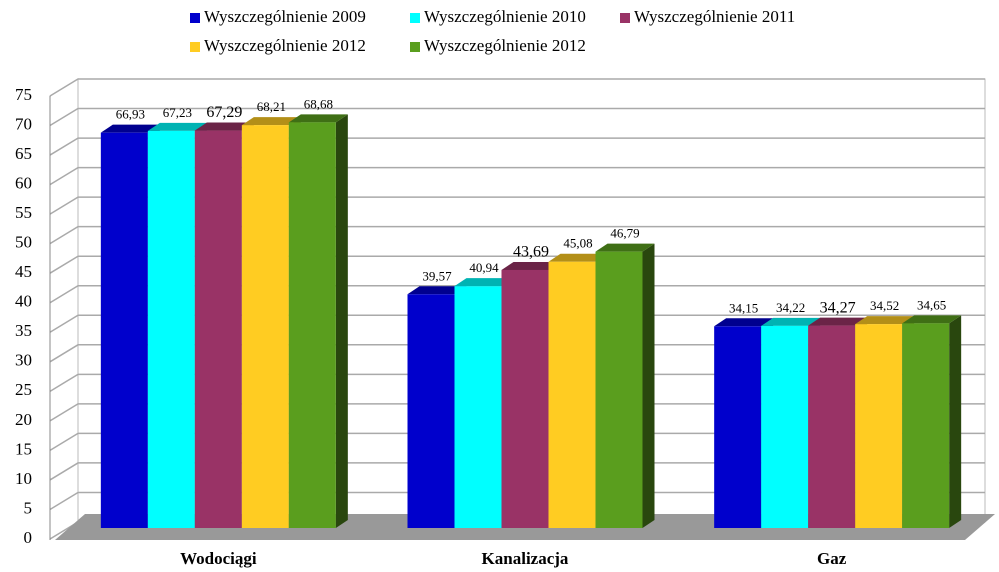 This screenshot has width=999, height=572. Describe the element at coordinates (23, 212) in the screenshot. I see `y-tick-label: 55` at that location.